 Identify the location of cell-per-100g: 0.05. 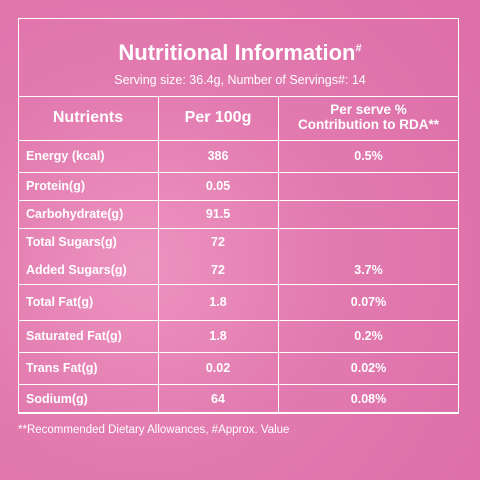
(218, 186).